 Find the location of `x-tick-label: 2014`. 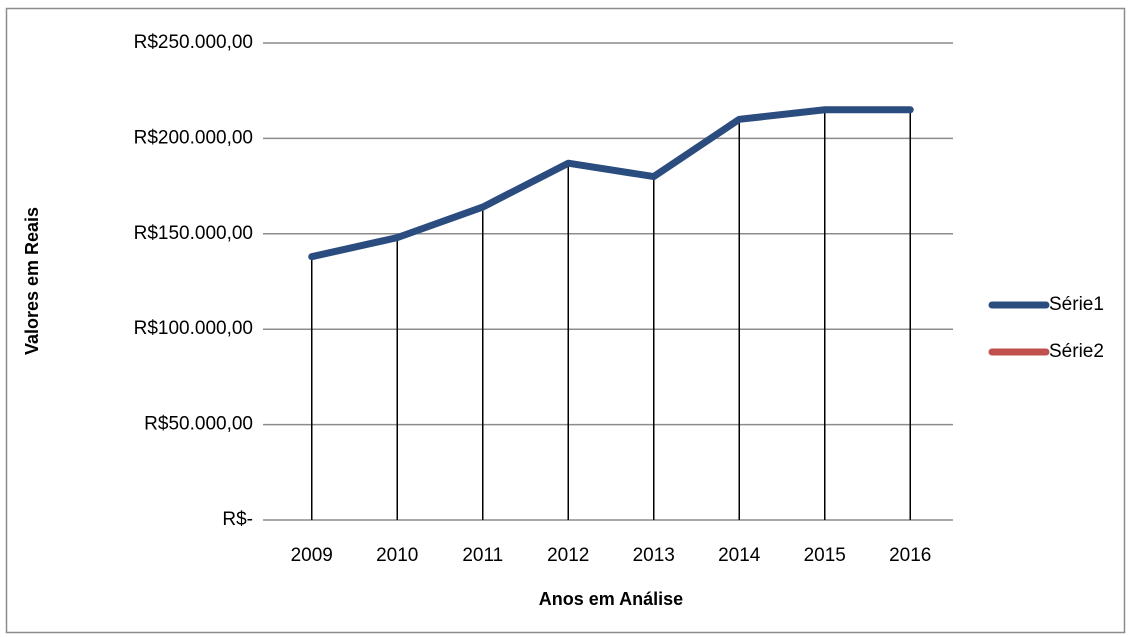

x-tick-label: 2014 is located at coordinates (739, 555).